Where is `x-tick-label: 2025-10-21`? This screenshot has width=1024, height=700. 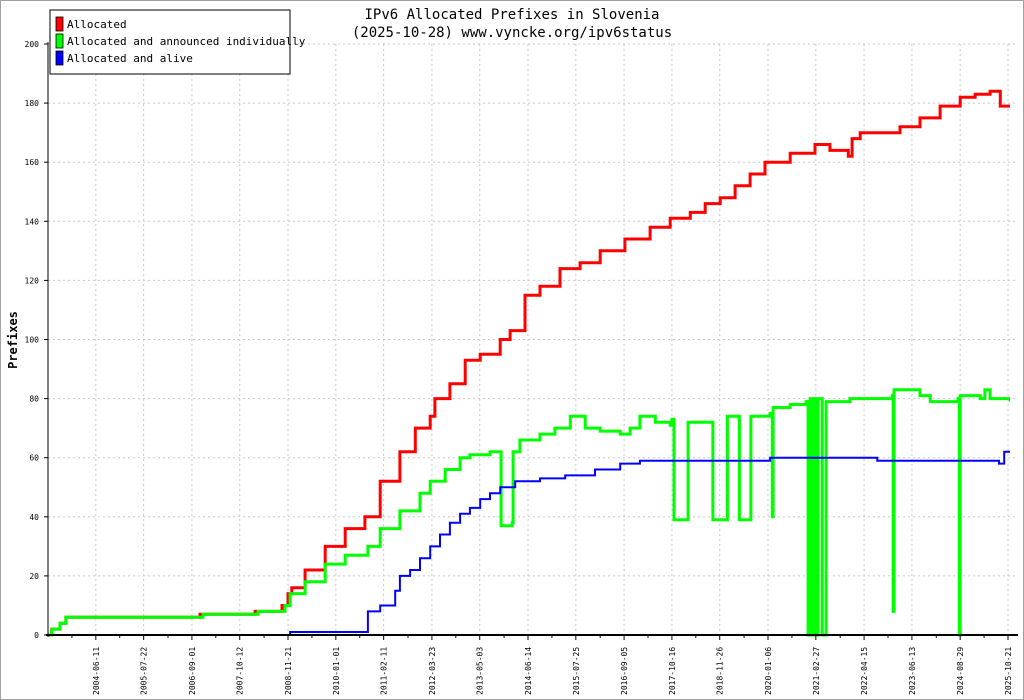
x-tick-label: 2025-10-21 is located at coordinates (1008, 671).